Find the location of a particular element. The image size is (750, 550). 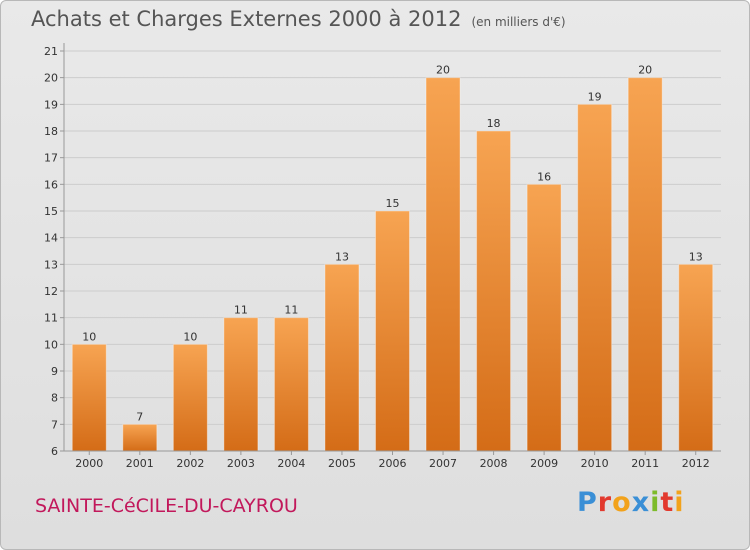

y-tick-label: 6 is located at coordinates (54, 451).